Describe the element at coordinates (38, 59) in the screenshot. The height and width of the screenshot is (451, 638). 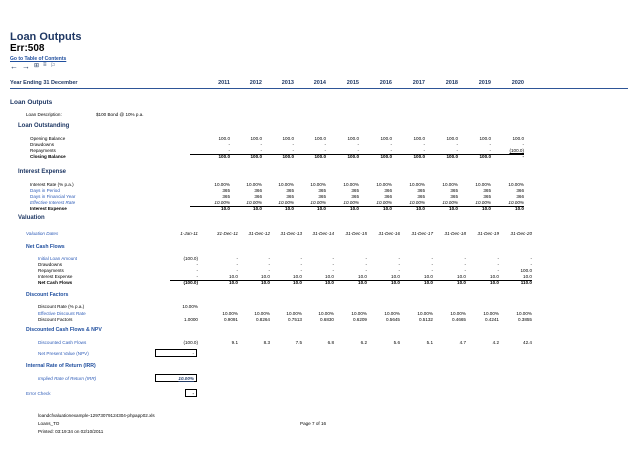
I see `toc-link: Go to Table of Contents` at that location.